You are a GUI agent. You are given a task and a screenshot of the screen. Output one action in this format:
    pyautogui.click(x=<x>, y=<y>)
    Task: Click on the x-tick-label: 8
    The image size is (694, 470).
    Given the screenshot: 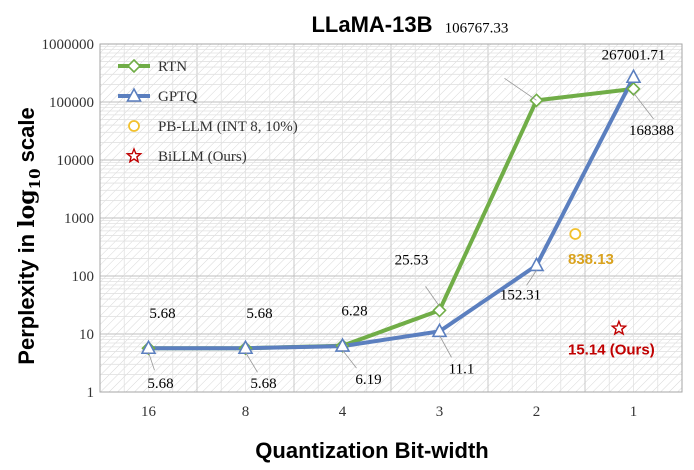 What is the action you would take?
    pyautogui.click(x=246, y=412)
    